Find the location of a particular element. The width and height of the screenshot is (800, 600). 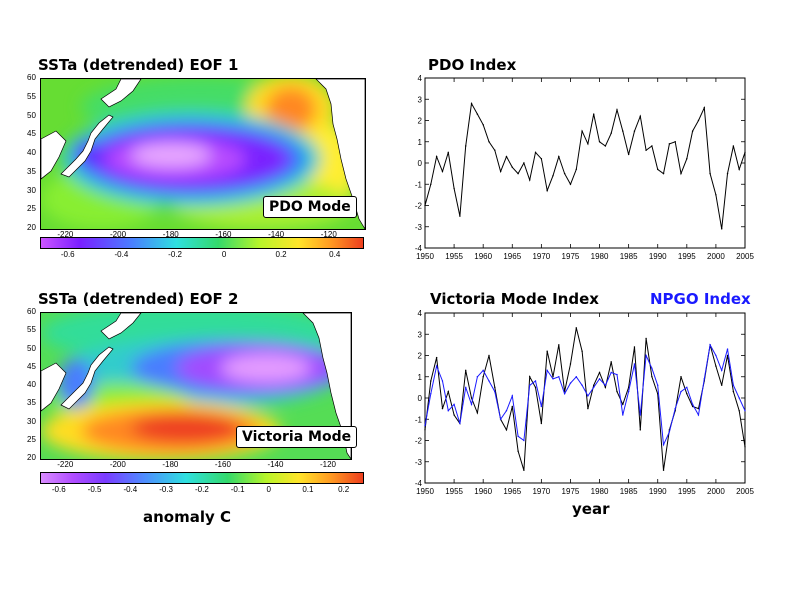

eof1-map is located at coordinates (203, 154).